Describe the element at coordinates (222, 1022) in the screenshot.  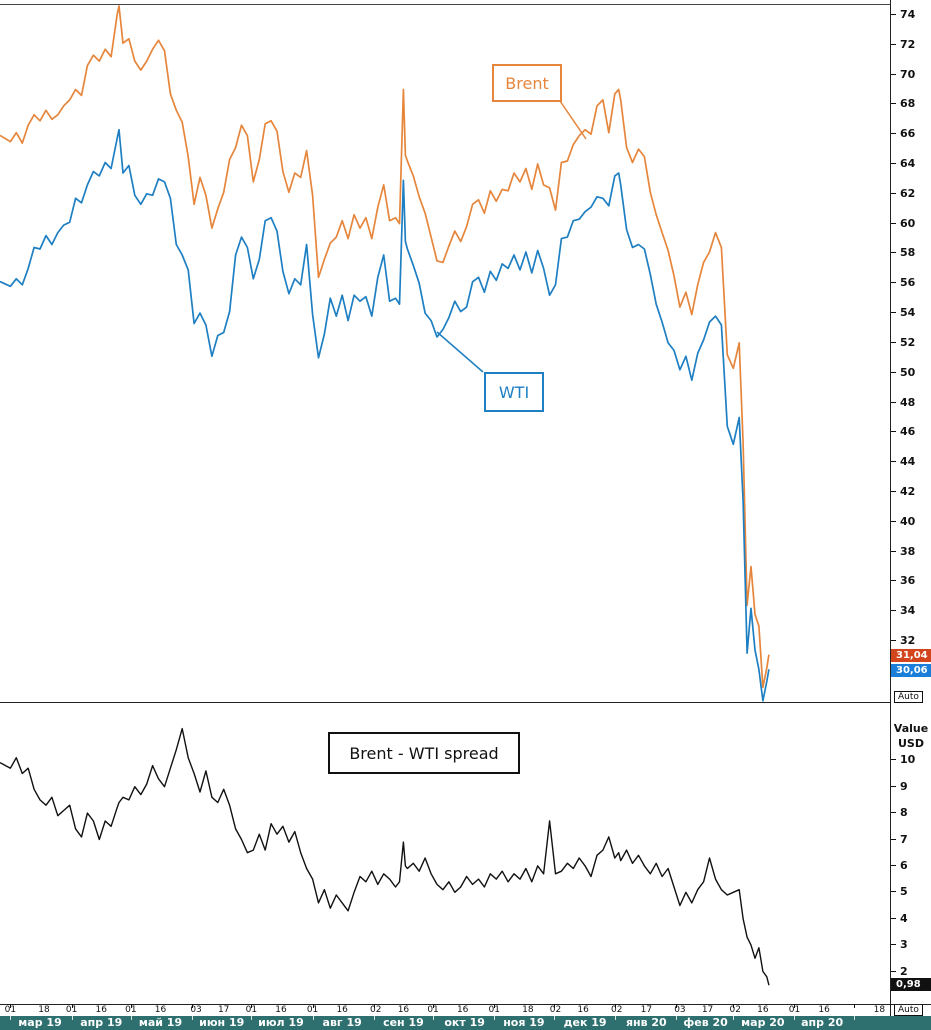
I see `time-axis-month-label: июн 19` at that location.